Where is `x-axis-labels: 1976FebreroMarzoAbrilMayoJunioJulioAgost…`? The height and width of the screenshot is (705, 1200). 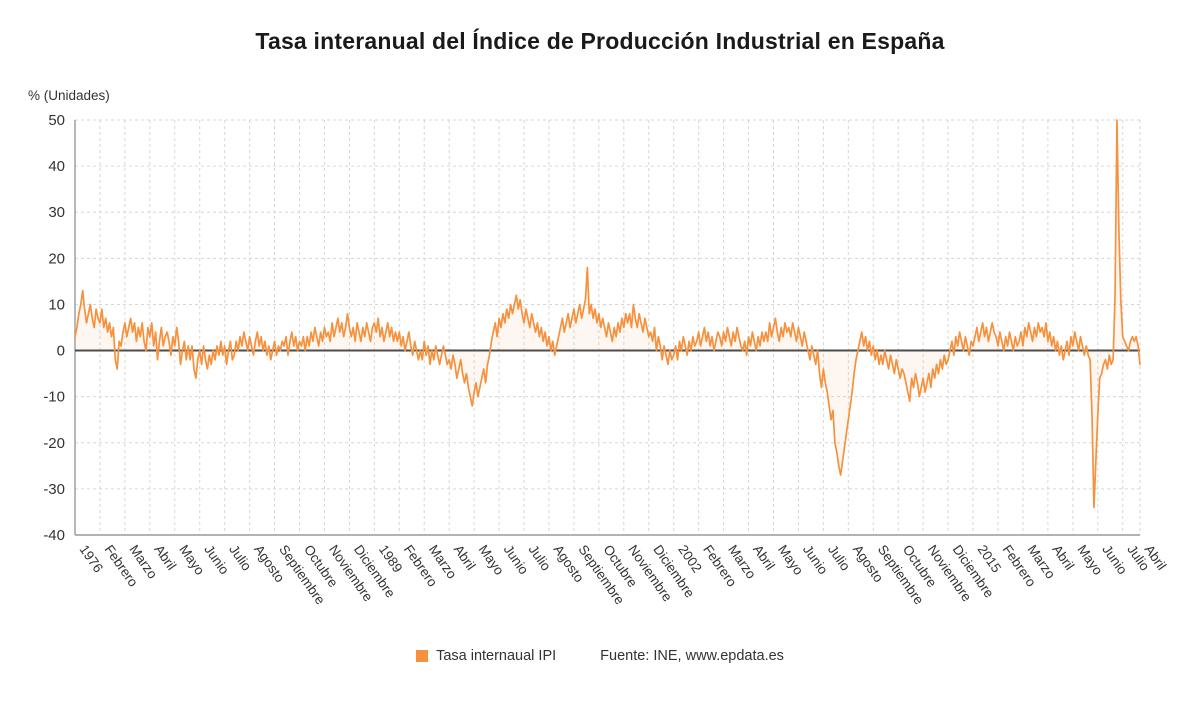
x-axis-labels: 1976FebreroMarzoAbrilMayoJunioJulioAgost… is located at coordinates (623, 574).